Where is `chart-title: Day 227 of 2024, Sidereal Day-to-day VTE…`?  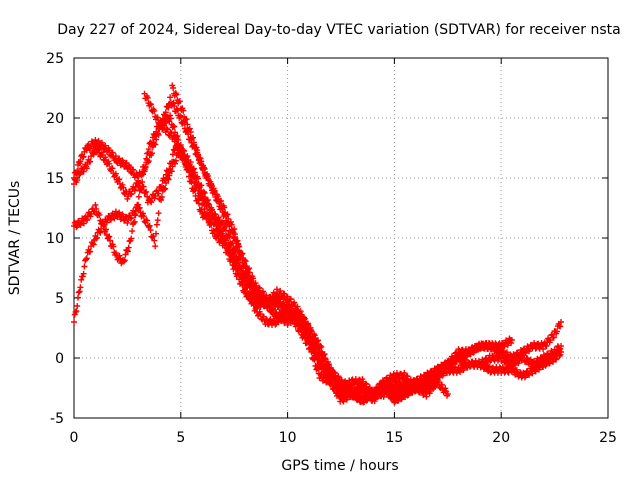 chart-title: Day 227 of 2024, Sidereal Day-to-day VTE… is located at coordinates (338, 30).